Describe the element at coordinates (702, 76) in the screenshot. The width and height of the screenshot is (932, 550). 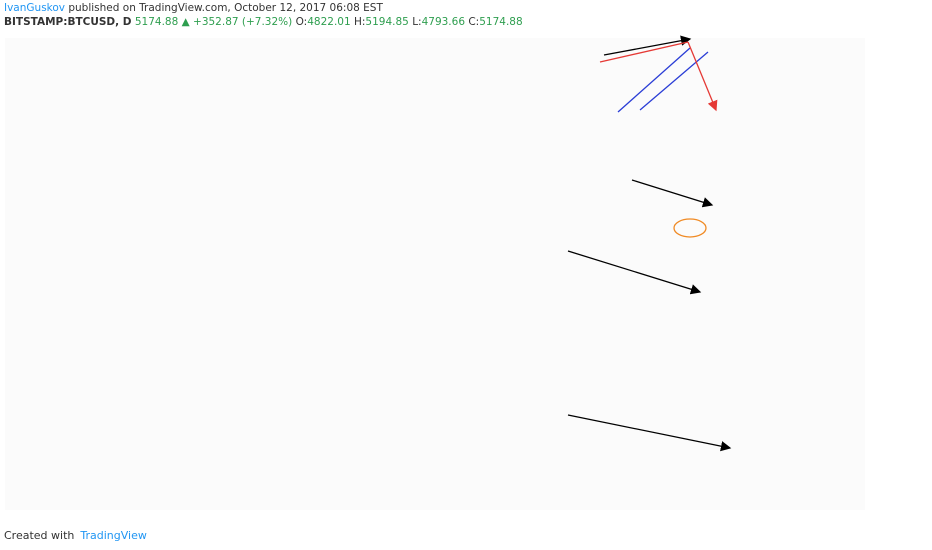
I see `down-arrow` at that location.